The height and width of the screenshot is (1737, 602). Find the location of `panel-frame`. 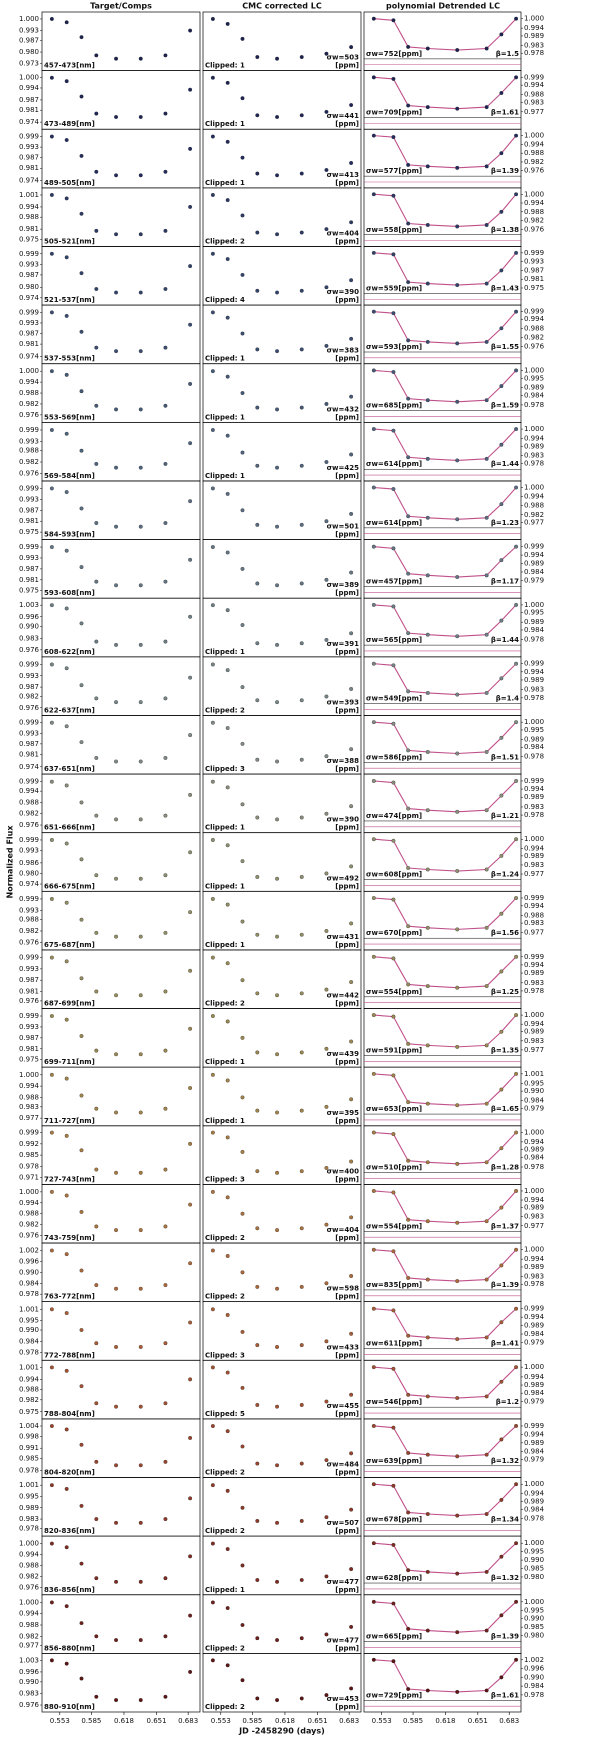

panel-frame is located at coordinates (442, 745).